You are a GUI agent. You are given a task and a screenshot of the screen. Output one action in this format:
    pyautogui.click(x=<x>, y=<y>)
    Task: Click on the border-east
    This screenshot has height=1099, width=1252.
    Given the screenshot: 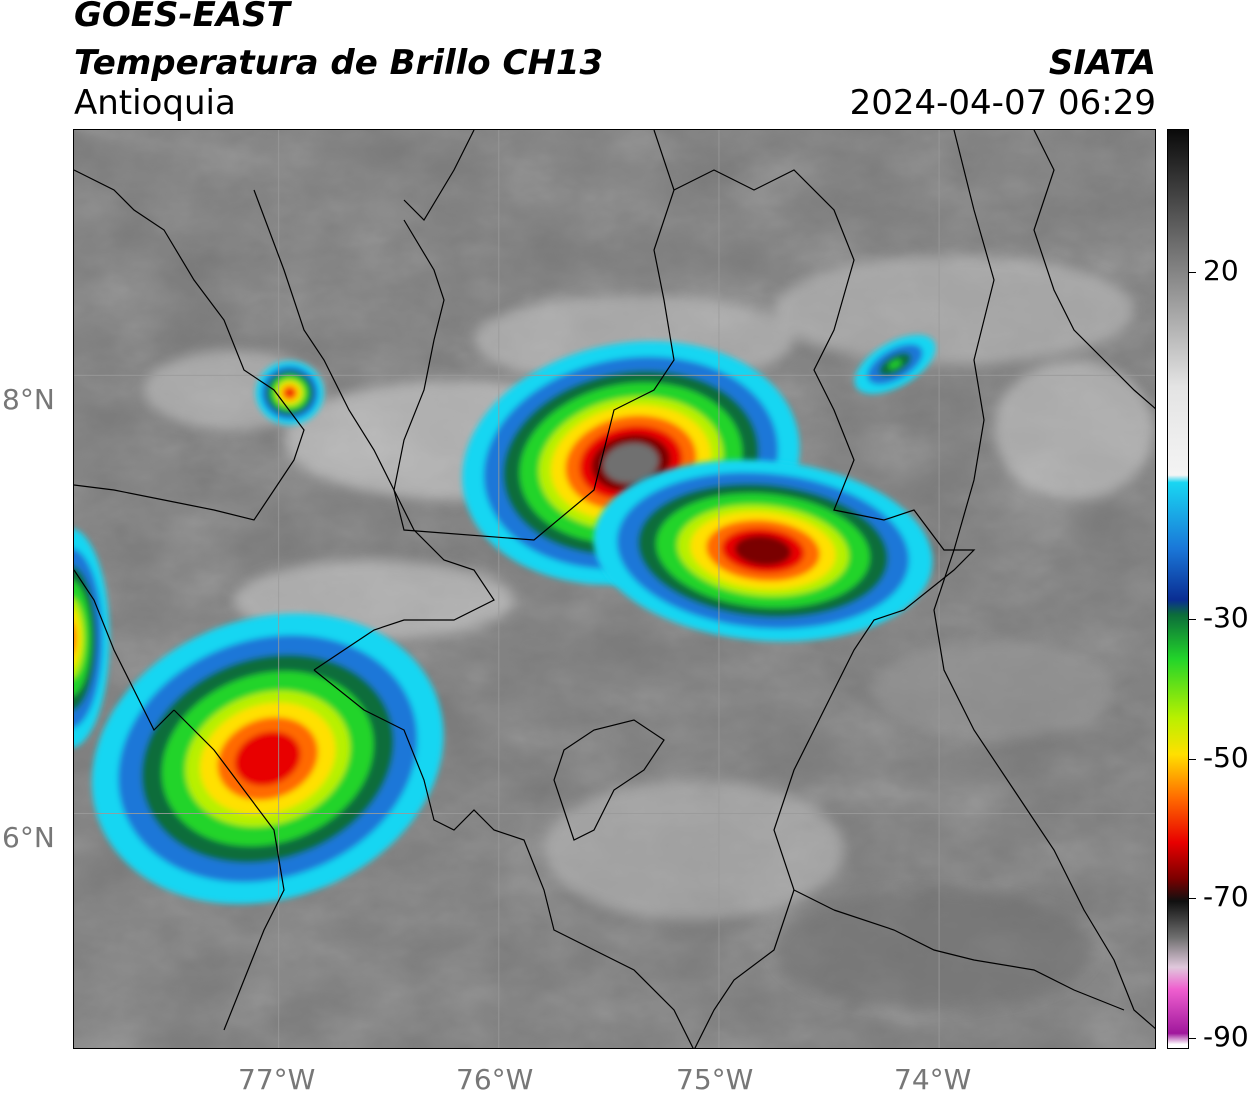 What is the action you would take?
    pyautogui.click(x=1044, y=580)
    